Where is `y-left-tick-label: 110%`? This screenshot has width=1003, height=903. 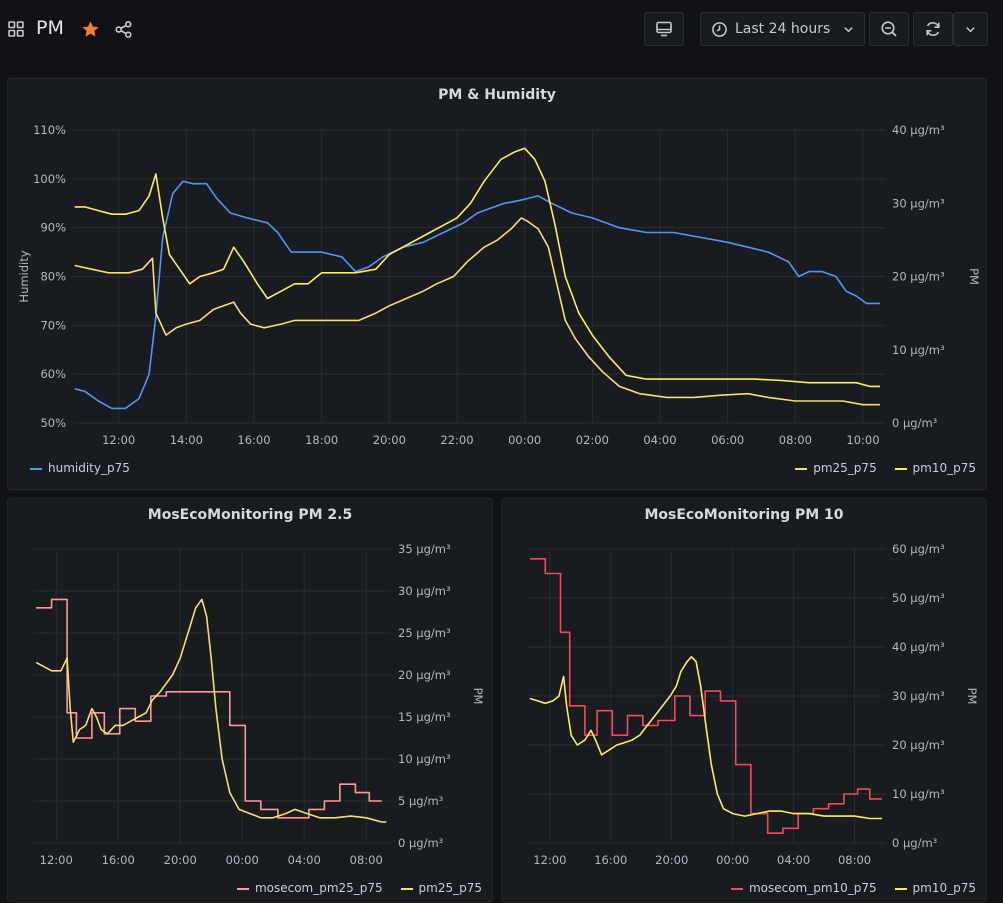
y-left-tick-label: 110% is located at coordinates (49, 130).